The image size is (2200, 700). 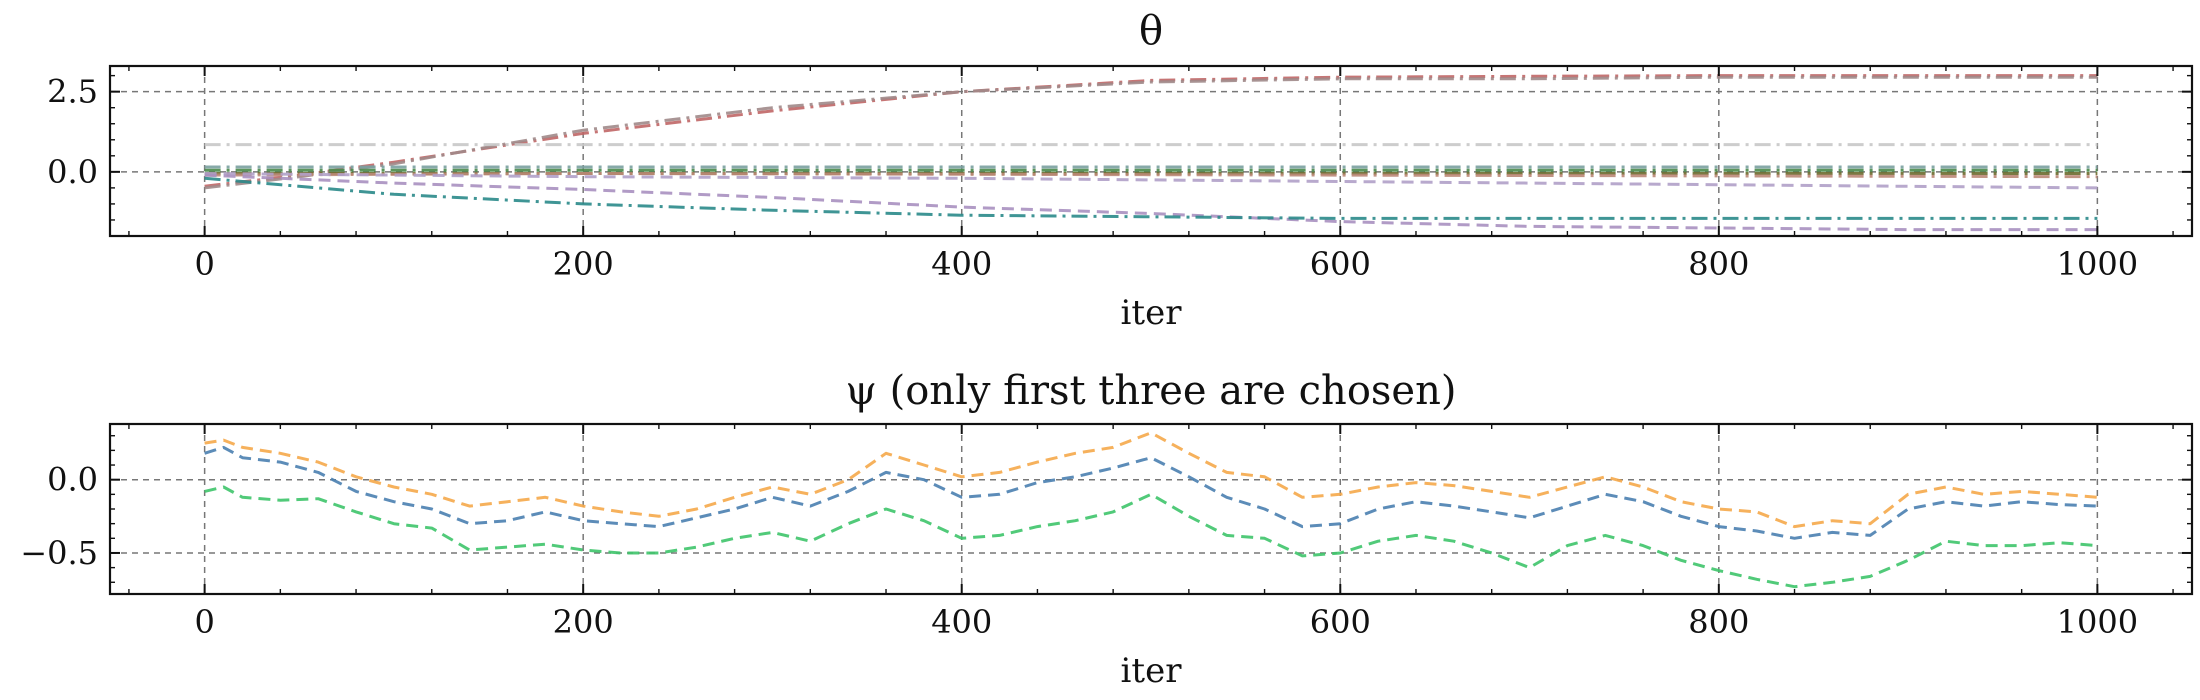 What do you see at coordinates (1151, 391) in the screenshot?
I see `chart-title: ψ (only first three are chosen)` at bounding box center [1151, 391].